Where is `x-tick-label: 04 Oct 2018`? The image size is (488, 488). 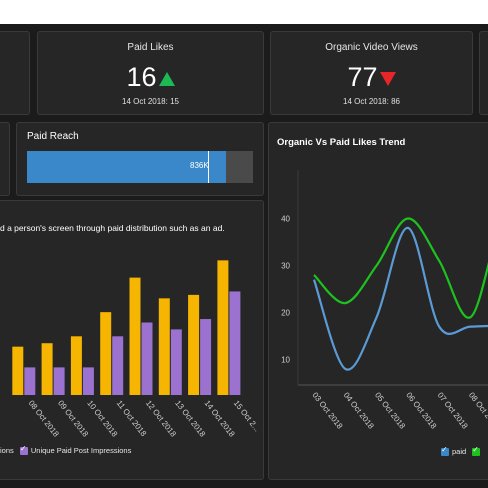 x-tick-label: 04 Oct 2018 is located at coordinates (359, 410).